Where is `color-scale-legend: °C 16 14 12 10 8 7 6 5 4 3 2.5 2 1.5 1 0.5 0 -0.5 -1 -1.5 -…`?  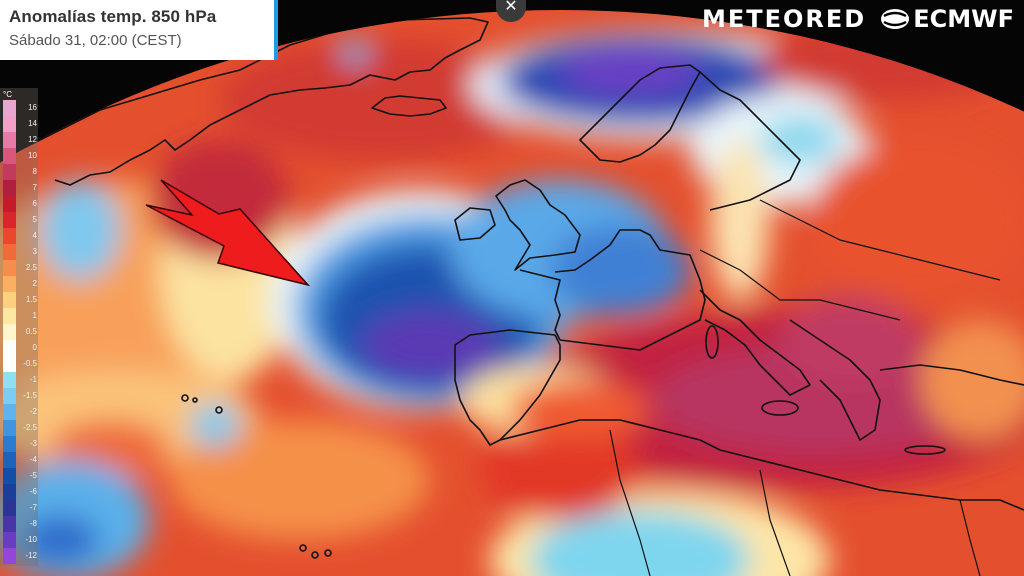
color-scale-legend: °C 16 14 12 10 8 7 6 5 4 3 2.5 2 1.5 1 0.5 0 -0.5 -1 -1.5 -… is located at coordinates (19, 327).